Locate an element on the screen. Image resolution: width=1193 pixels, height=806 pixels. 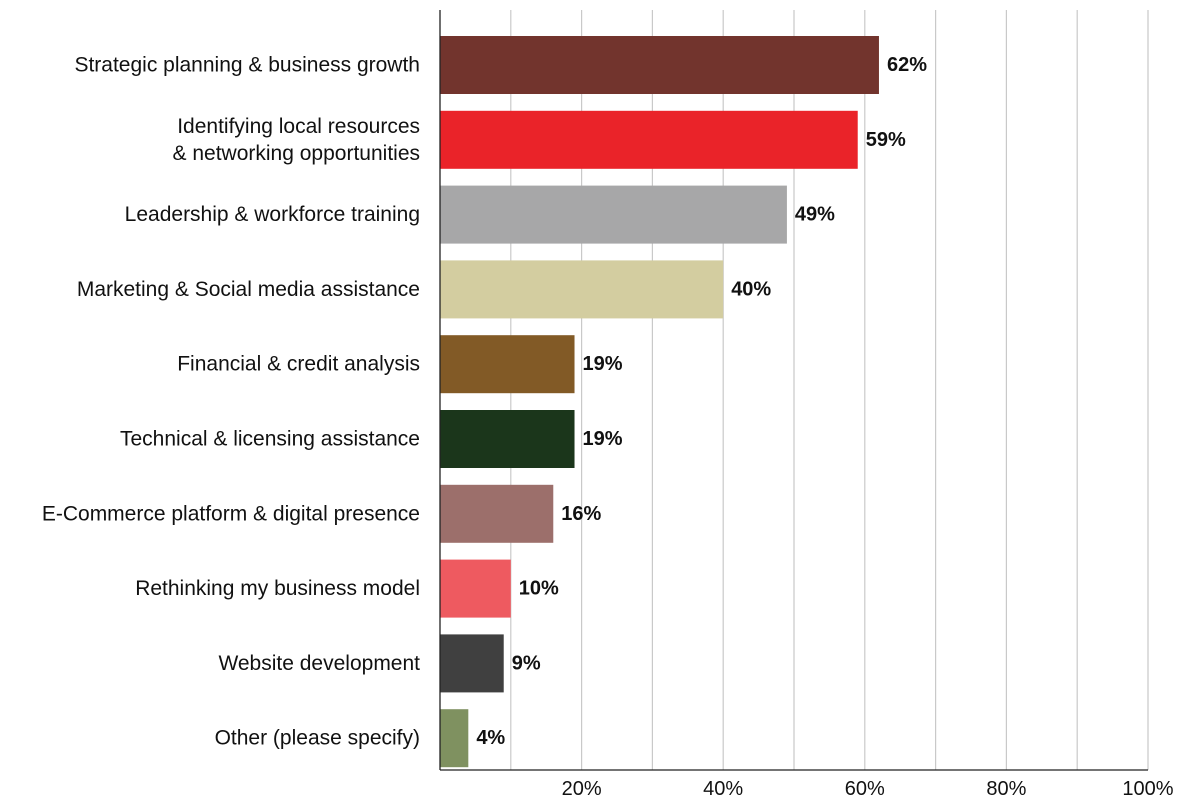
value-label: 10% is located at coordinates (539, 589).